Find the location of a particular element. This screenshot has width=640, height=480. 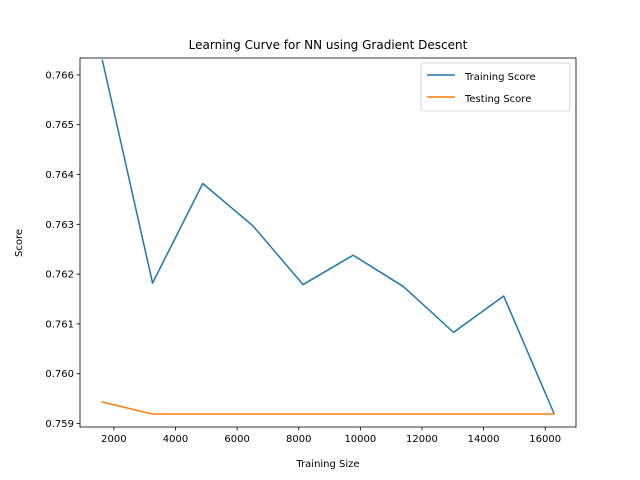

x-tick-label: 8000 is located at coordinates (298, 439).